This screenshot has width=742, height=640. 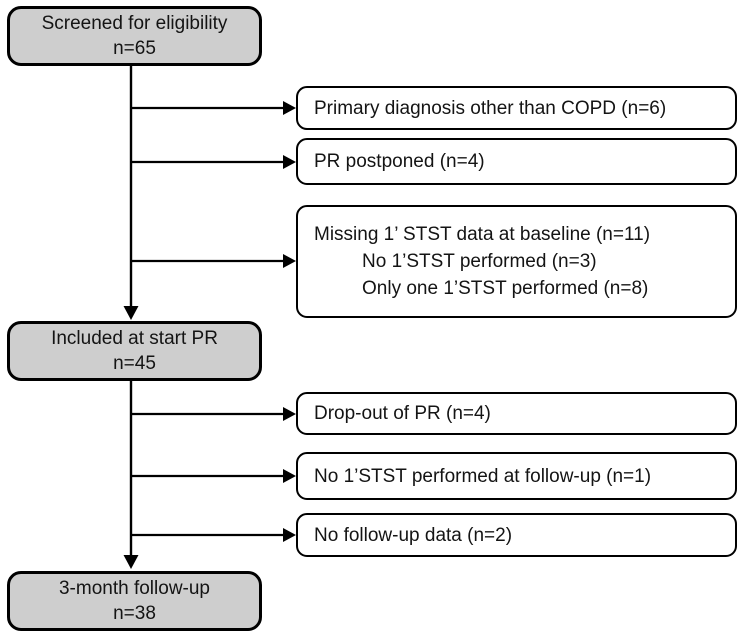 What do you see at coordinates (134, 588) in the screenshot?
I see `followup-title: 3-month follow-up` at bounding box center [134, 588].